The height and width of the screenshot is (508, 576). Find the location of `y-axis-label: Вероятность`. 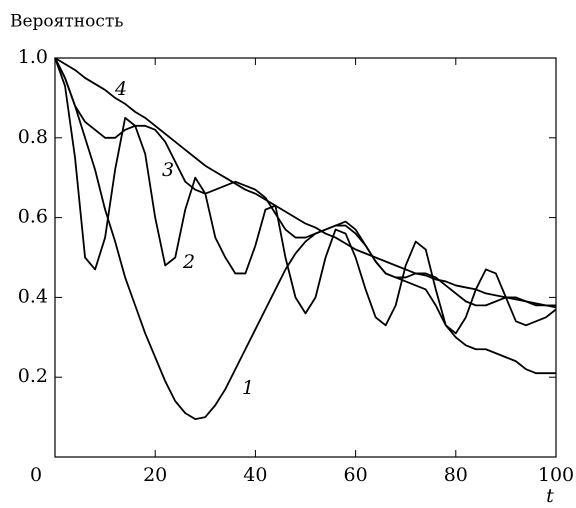

y-axis-label: Вероятность is located at coordinates (67, 22).